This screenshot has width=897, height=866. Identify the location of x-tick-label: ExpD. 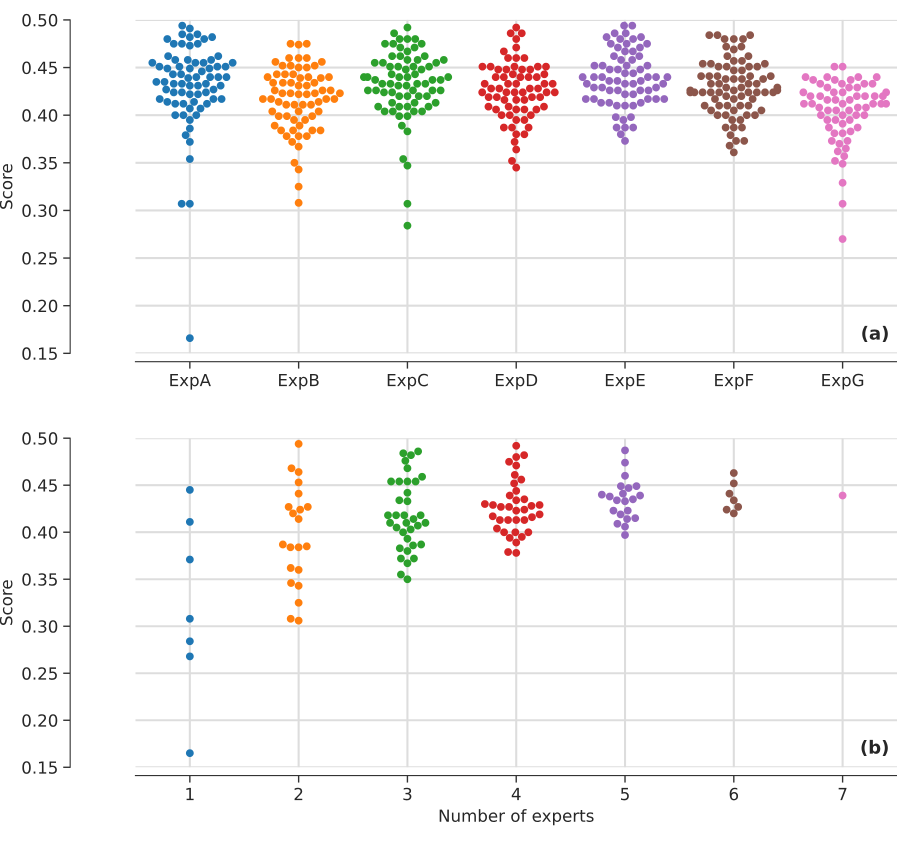
(517, 382).